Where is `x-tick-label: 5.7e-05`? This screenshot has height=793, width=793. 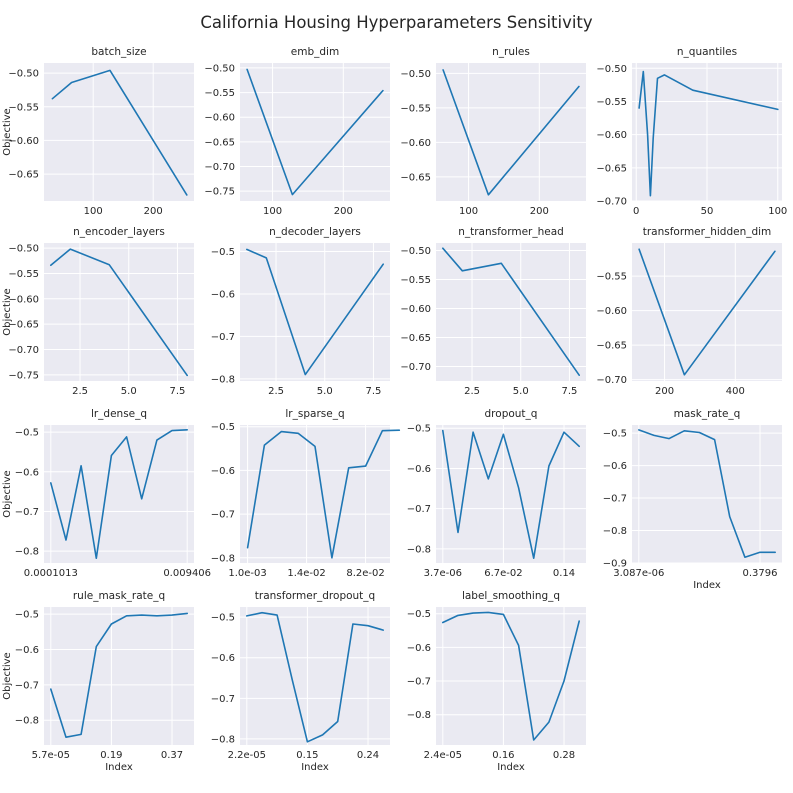
x-tick-label: 5.7e-05 is located at coordinates (51, 755).